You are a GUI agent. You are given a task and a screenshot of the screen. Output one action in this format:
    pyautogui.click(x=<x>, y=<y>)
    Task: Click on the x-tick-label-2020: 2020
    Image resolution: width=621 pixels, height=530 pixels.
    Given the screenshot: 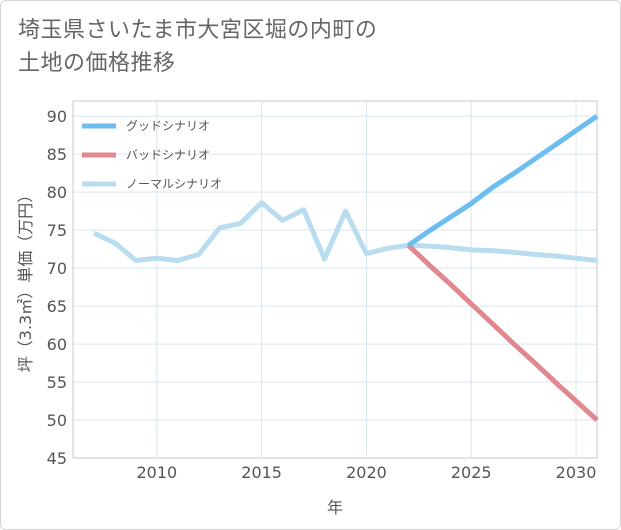 What is the action you would take?
    pyautogui.click(x=366, y=472)
    